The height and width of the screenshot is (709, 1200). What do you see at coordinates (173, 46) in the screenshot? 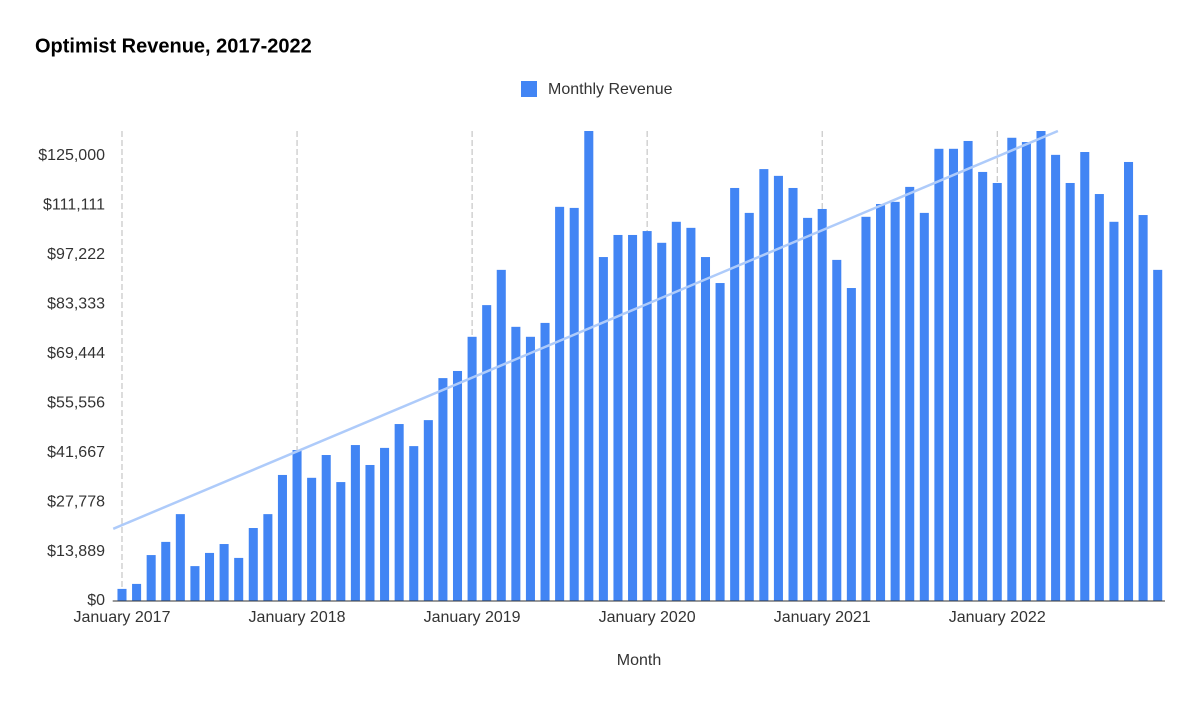
I see `chart-title: Optimist Revenue, 2017-2022` at bounding box center [173, 46].